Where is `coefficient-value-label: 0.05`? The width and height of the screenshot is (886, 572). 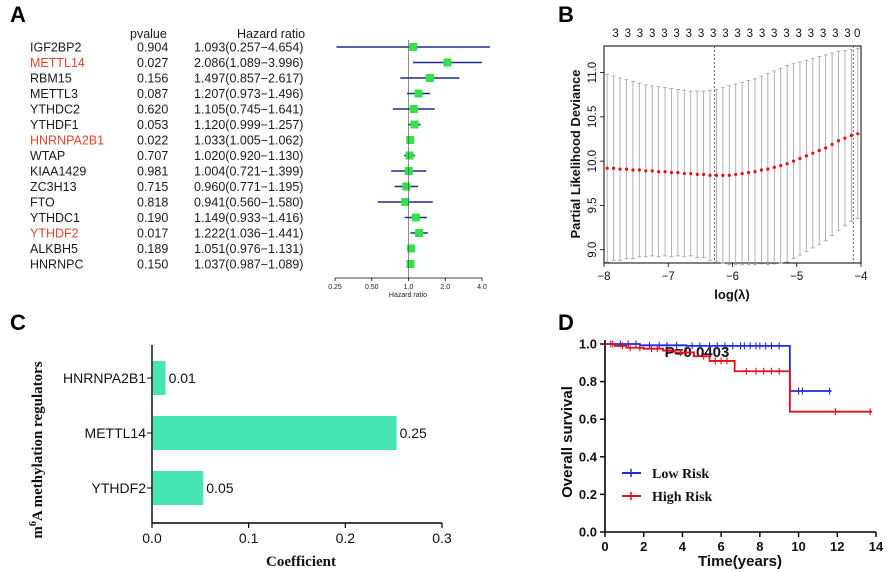 coefficient-value-label: 0.05 is located at coordinates (219, 488).